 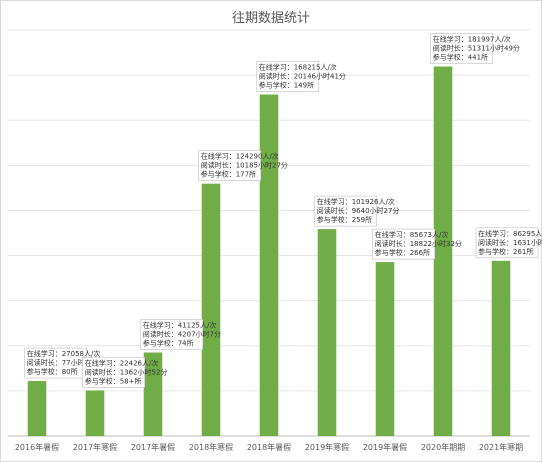 I want to click on data-label-line: 在线学习：168215人/次, so click(x=298, y=67).